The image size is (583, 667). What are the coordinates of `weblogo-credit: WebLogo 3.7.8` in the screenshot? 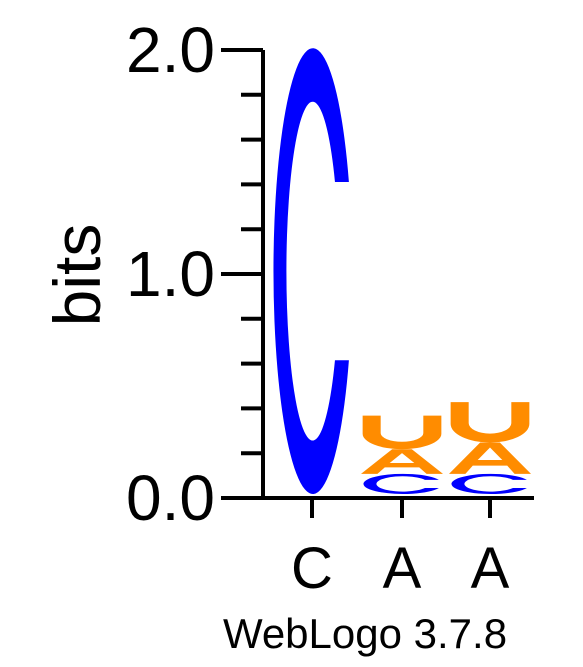 It's located at (365, 633).